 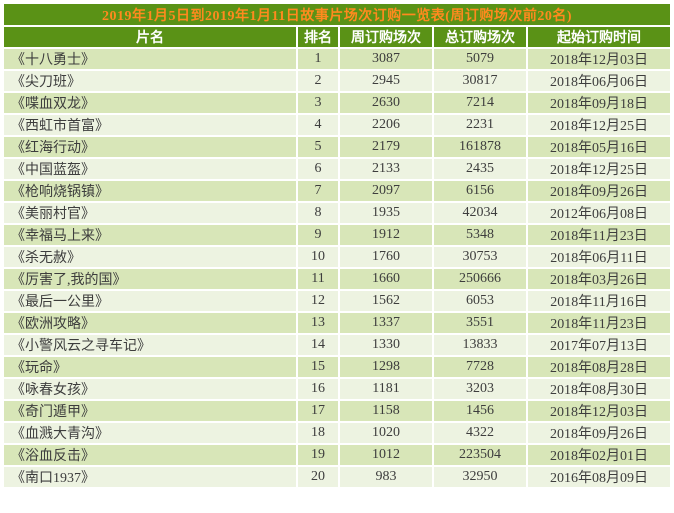 What do you see at coordinates (150, 345) in the screenshot?
I see `film-title-cell: 《小警风云之寻车记》` at bounding box center [150, 345].